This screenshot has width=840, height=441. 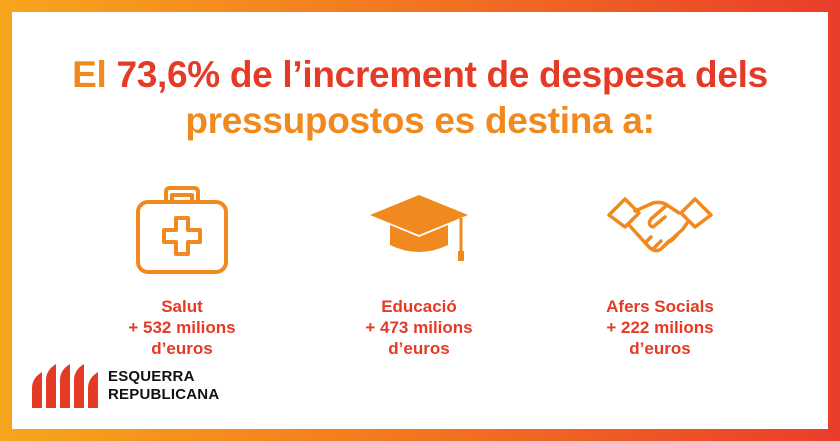 What do you see at coordinates (65, 386) in the screenshot?
I see `party-logo-mark-icon` at bounding box center [65, 386].